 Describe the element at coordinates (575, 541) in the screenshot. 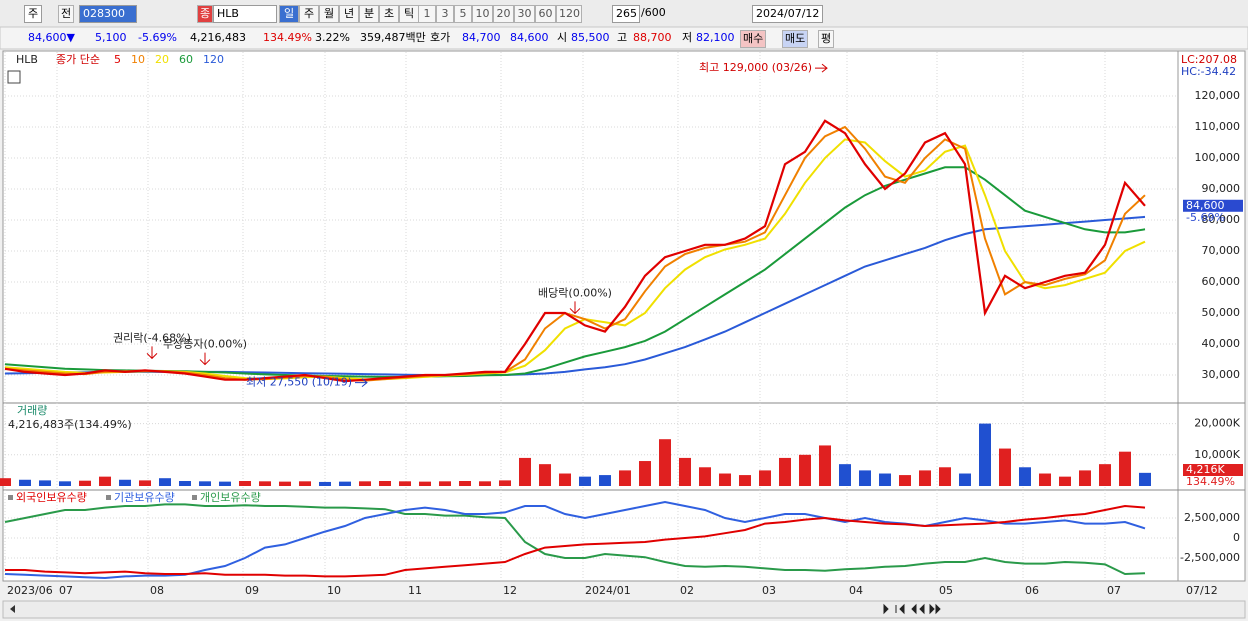

I see `series-line` at that location.